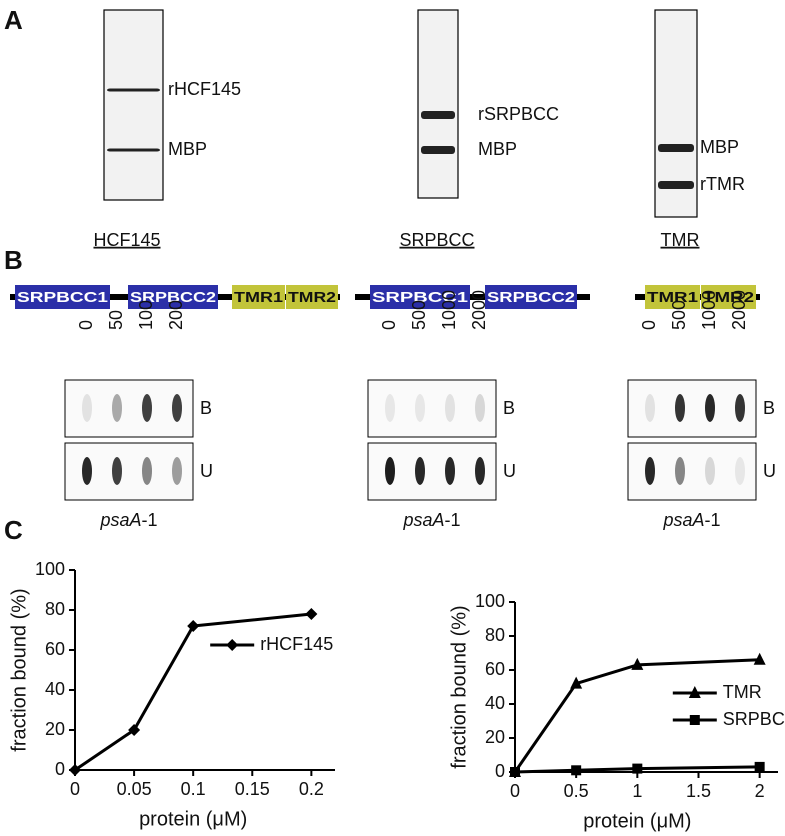  Describe the element at coordinates (126, 240) in the screenshot. I see `blot-caption: HCF145` at that location.